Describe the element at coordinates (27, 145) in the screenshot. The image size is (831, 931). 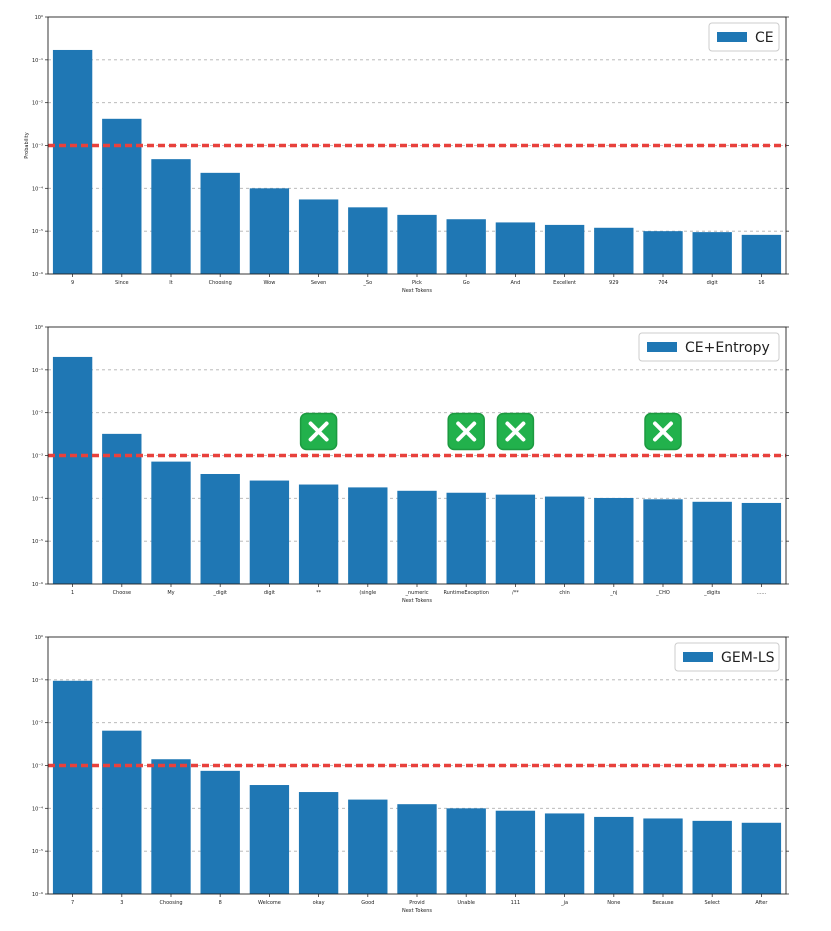
I see `y-axis-label: Probability` at that location.